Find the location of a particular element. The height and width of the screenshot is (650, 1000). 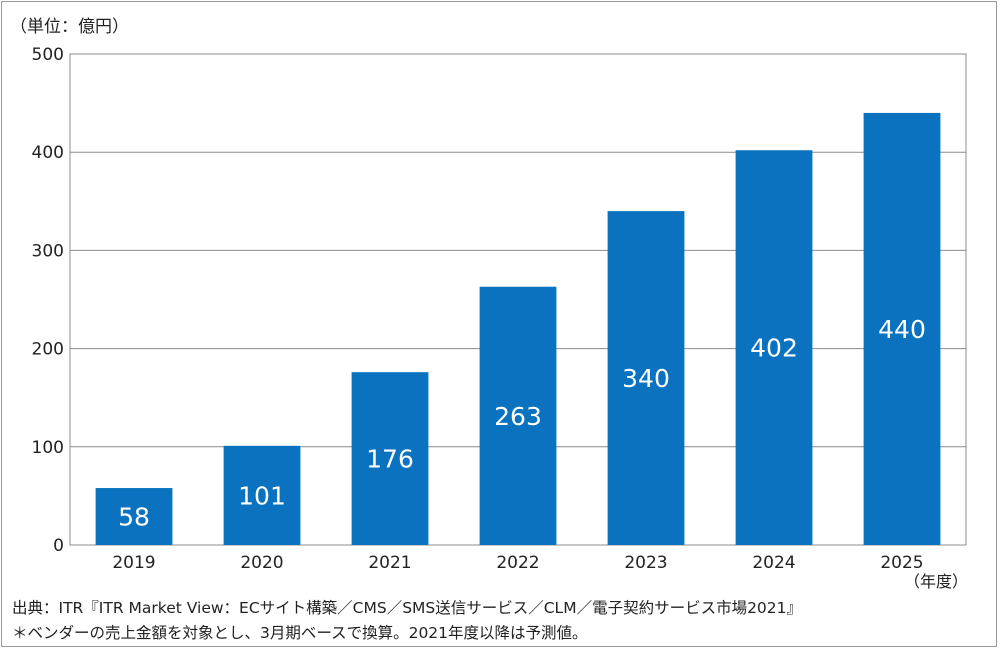

bar-2023 is located at coordinates (646, 378).